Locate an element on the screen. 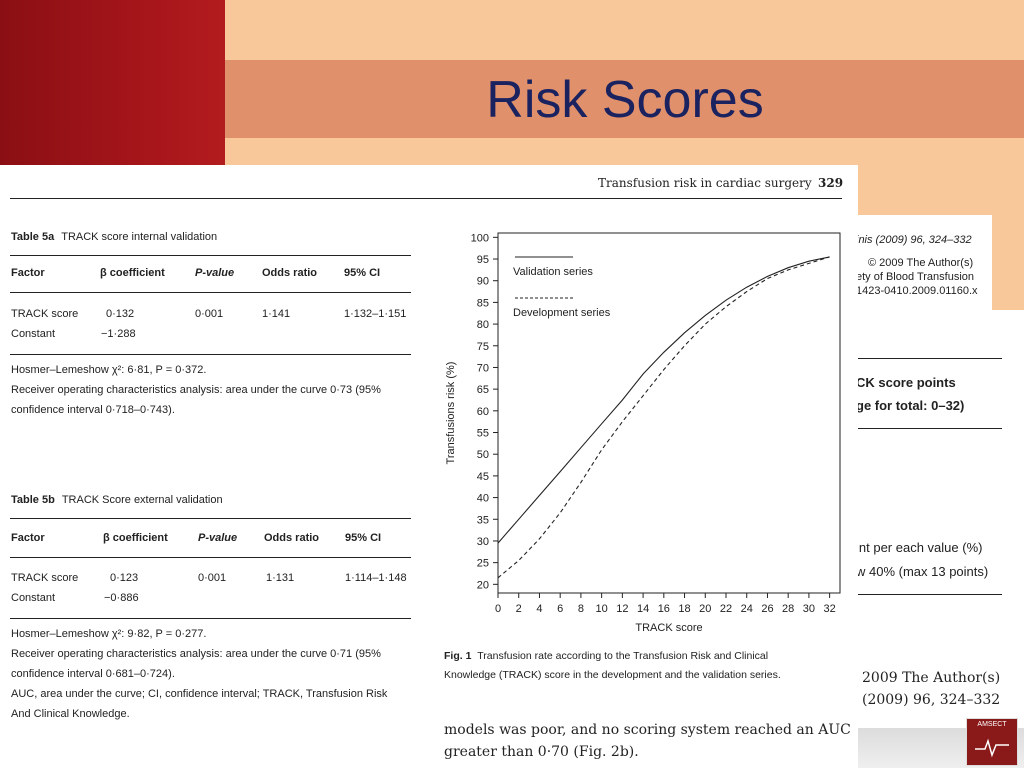 The image size is (1024, 768). y-tick-label: 90 is located at coordinates (483, 282).